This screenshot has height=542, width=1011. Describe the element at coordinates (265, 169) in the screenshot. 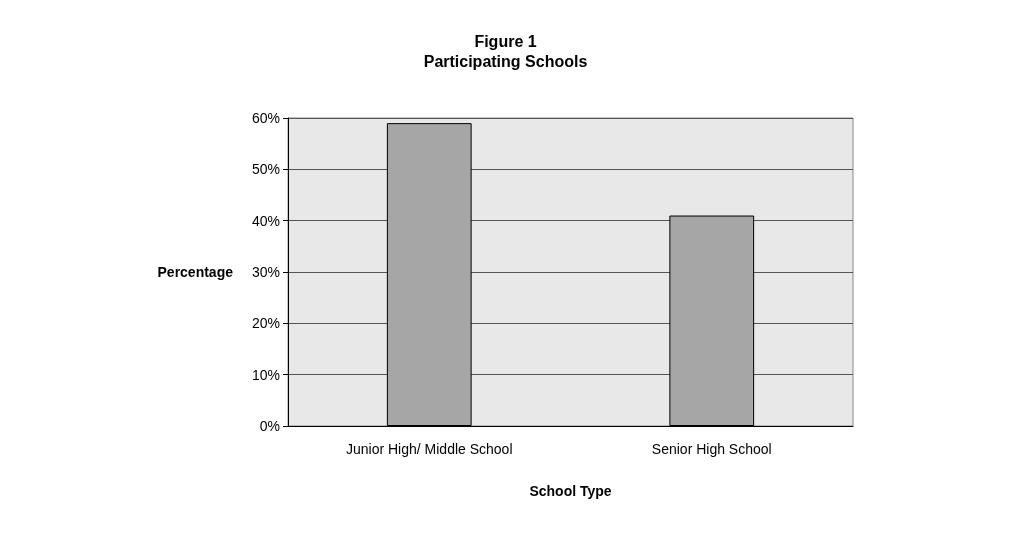

I see `y-tick-label: 50%` at that location.